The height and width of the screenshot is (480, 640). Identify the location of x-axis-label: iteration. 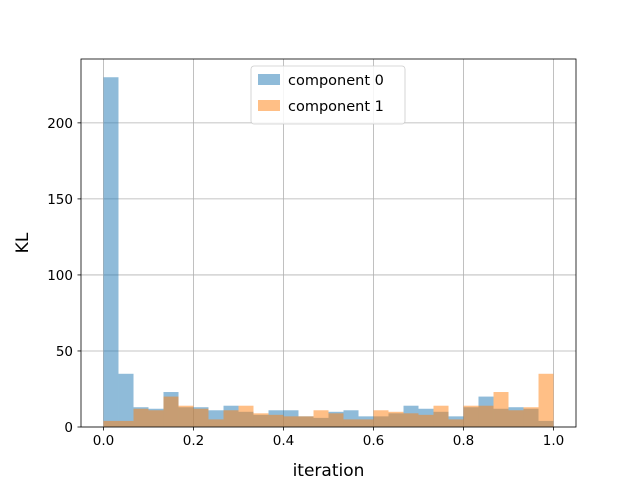
(329, 470).